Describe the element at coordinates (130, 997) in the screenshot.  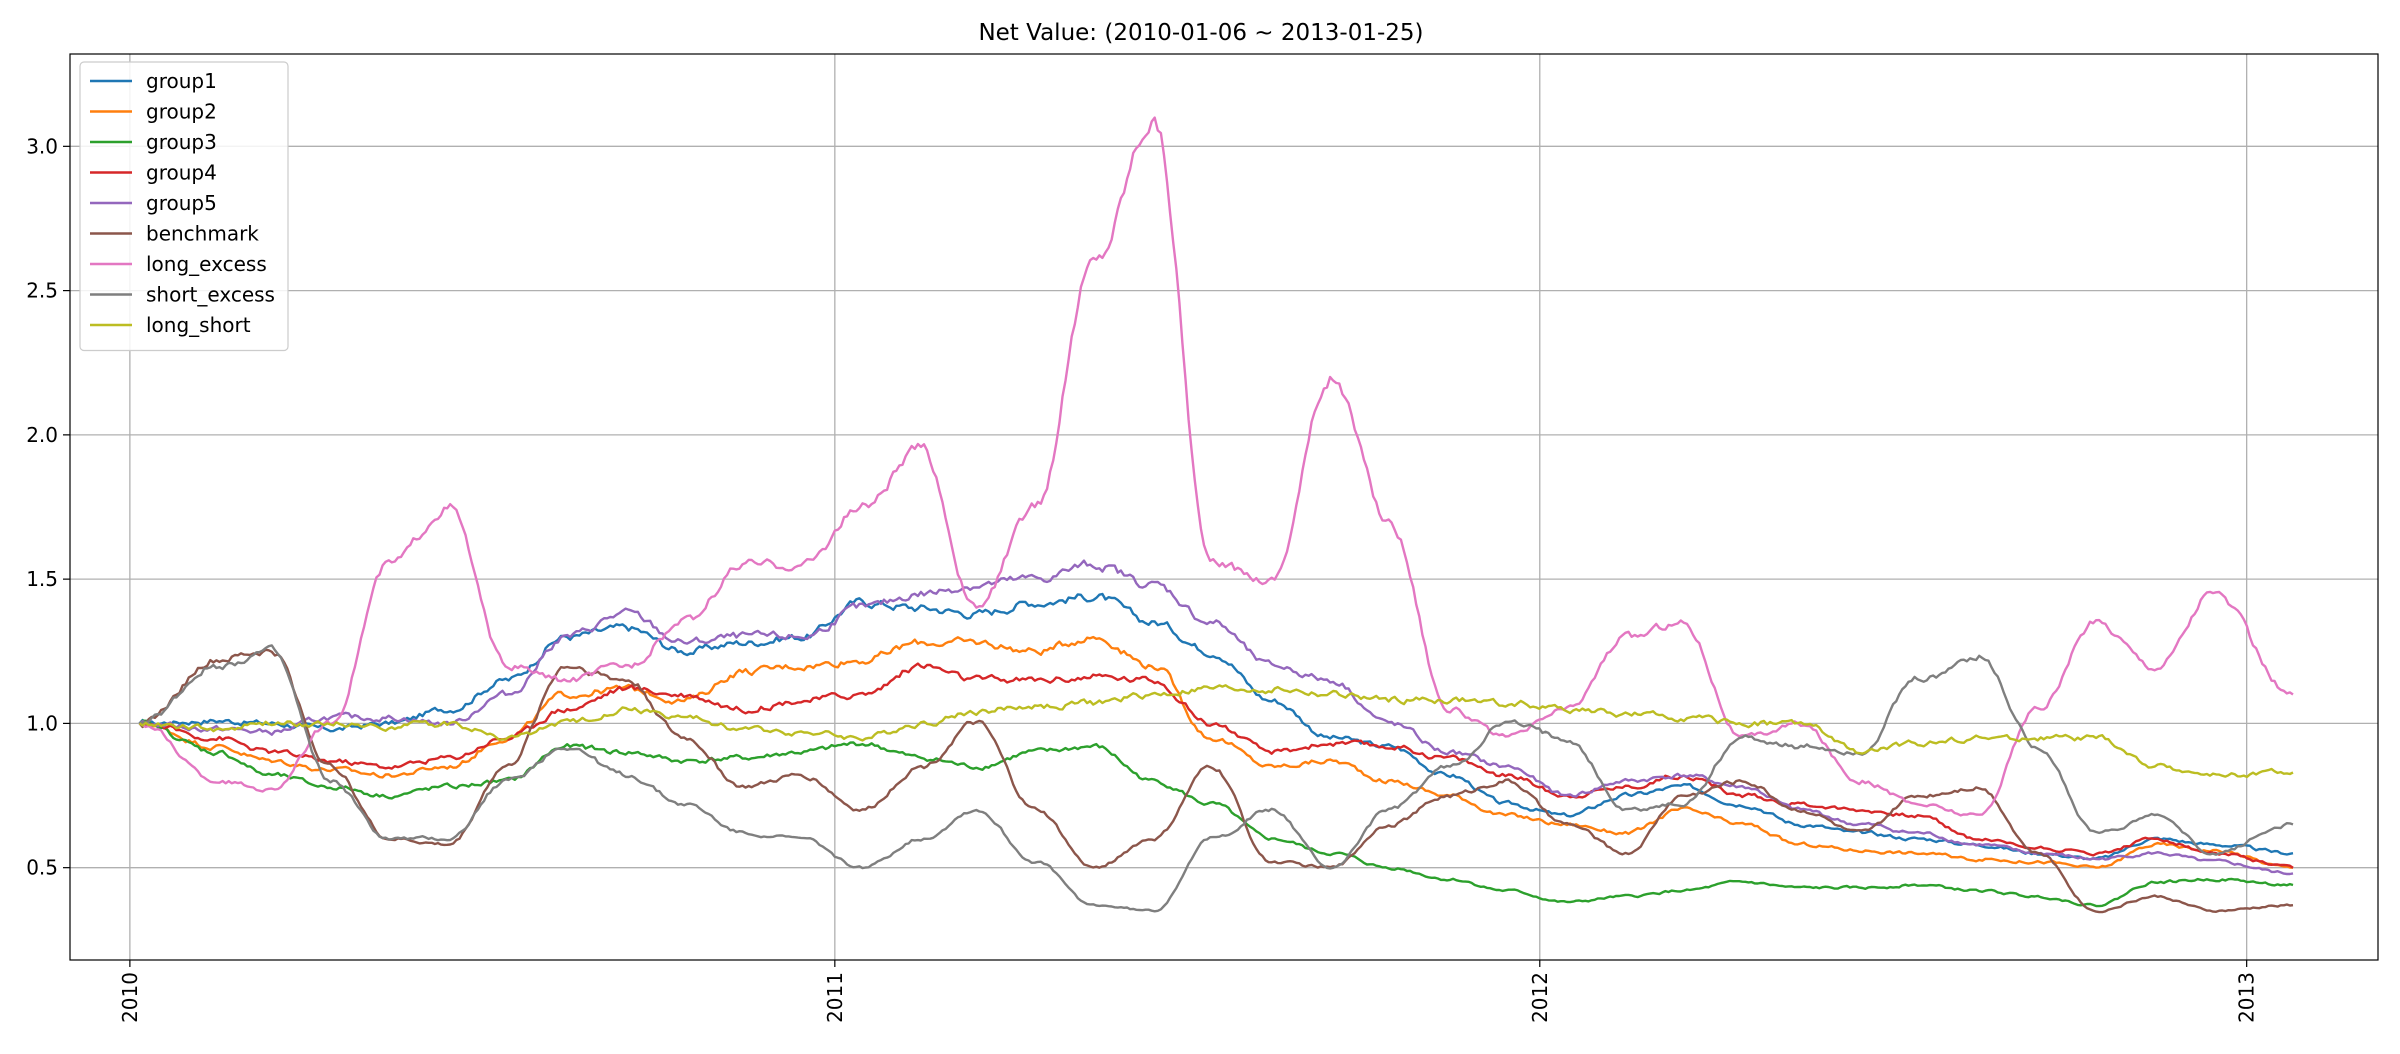
I see `x-tick-label: 2010` at that location.